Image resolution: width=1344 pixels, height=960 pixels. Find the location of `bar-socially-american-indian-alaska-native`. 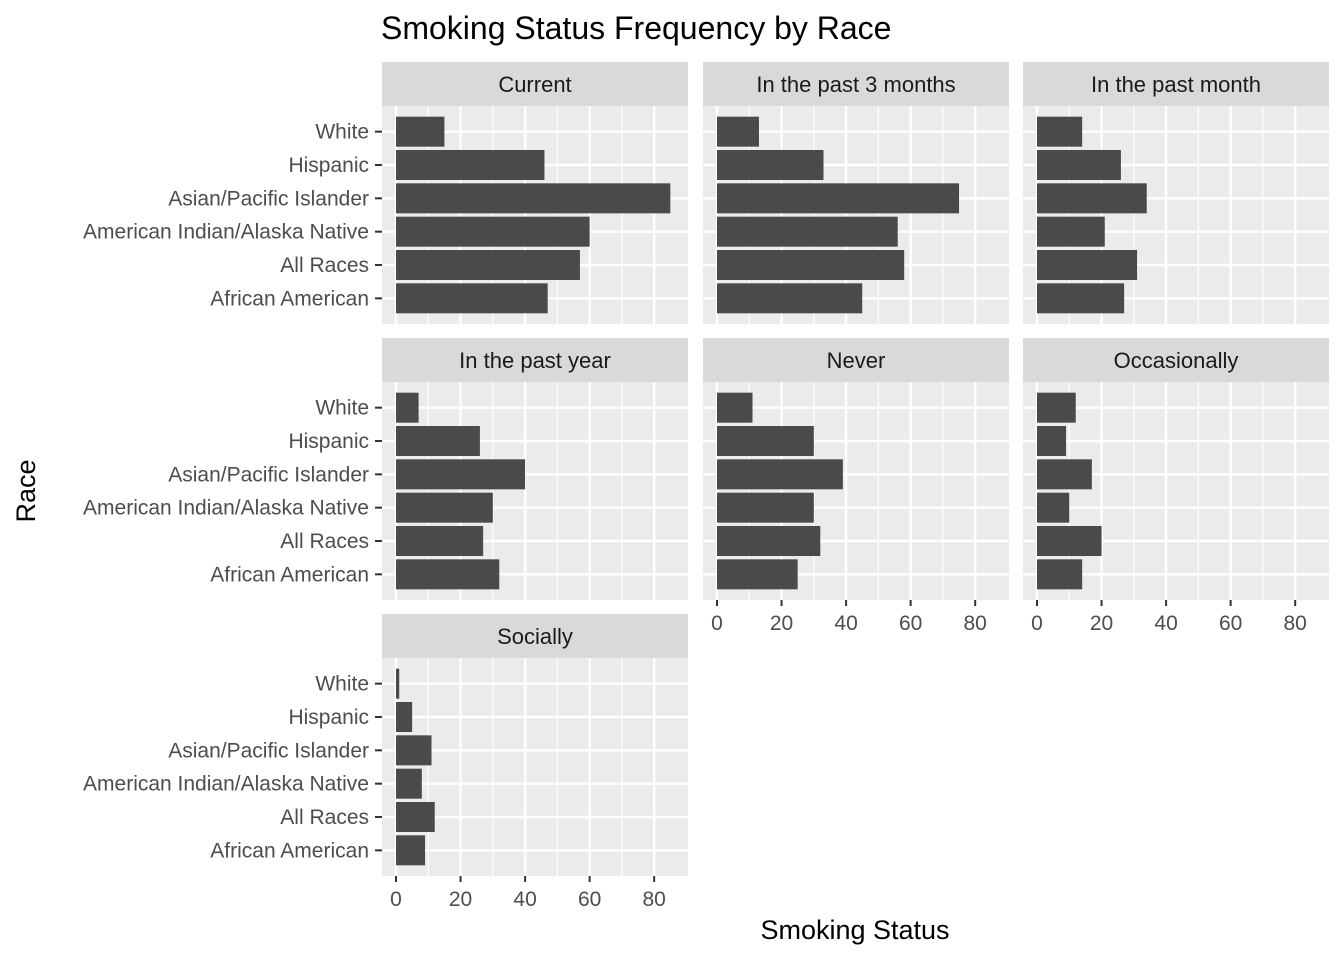

bar-socially-american-indian-alaska-native is located at coordinates (409, 783).